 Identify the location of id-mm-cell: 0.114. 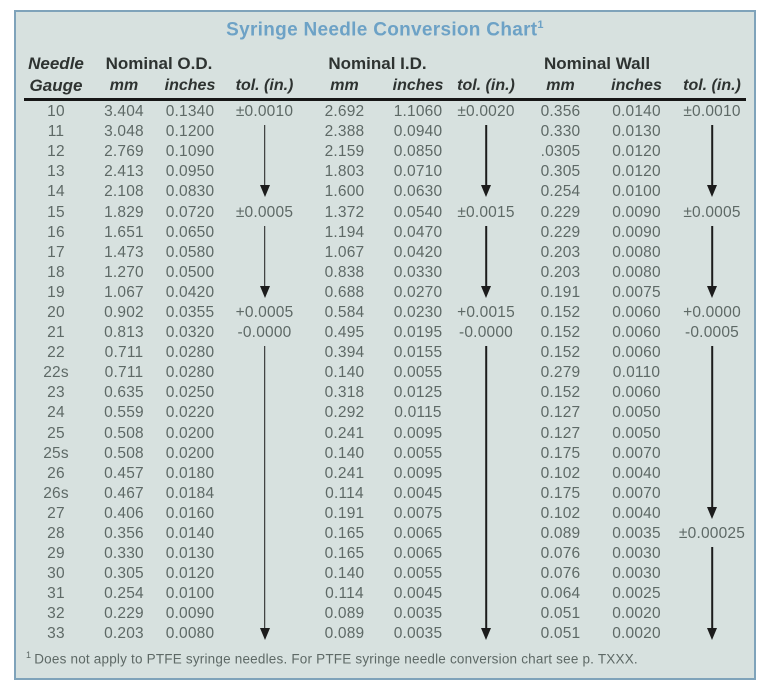
(344, 493).